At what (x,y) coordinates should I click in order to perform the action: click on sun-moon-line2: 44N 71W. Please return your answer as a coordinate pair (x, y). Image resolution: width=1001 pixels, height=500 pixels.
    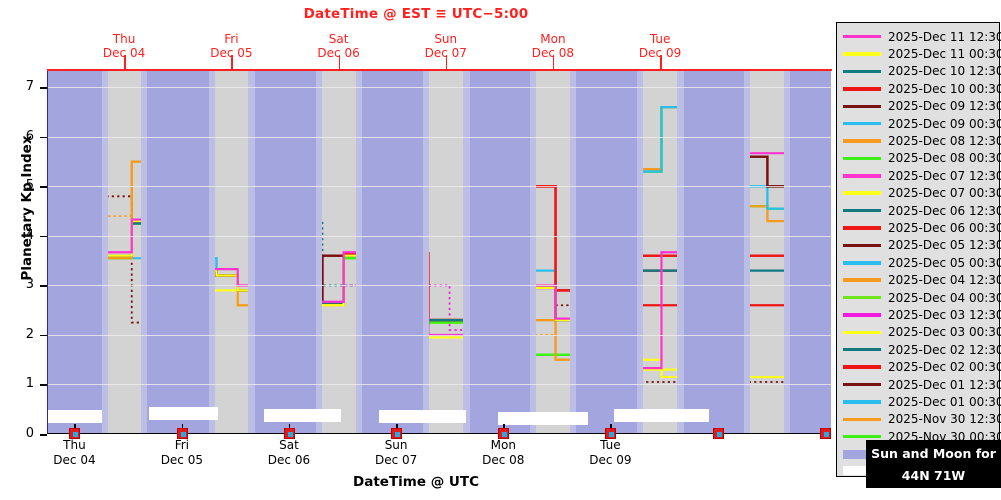
    Looking at the image, I should click on (933, 475).